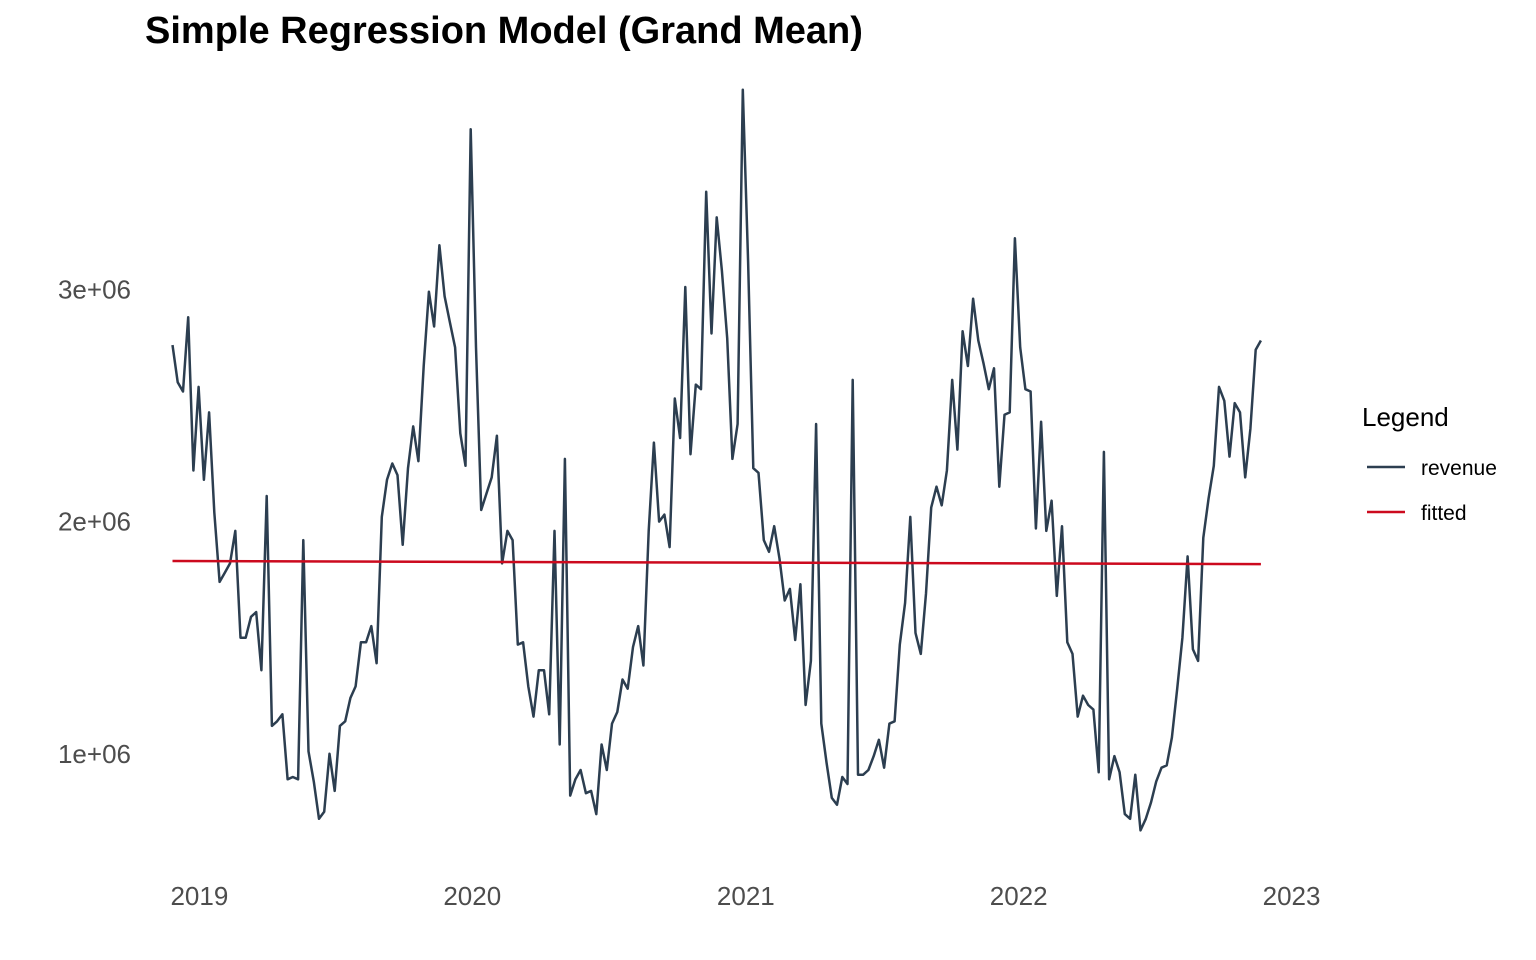 The height and width of the screenshot is (960, 1536). Describe the element at coordinates (94, 754) in the screenshot. I see `y-tick-label: 1e+06` at that location.